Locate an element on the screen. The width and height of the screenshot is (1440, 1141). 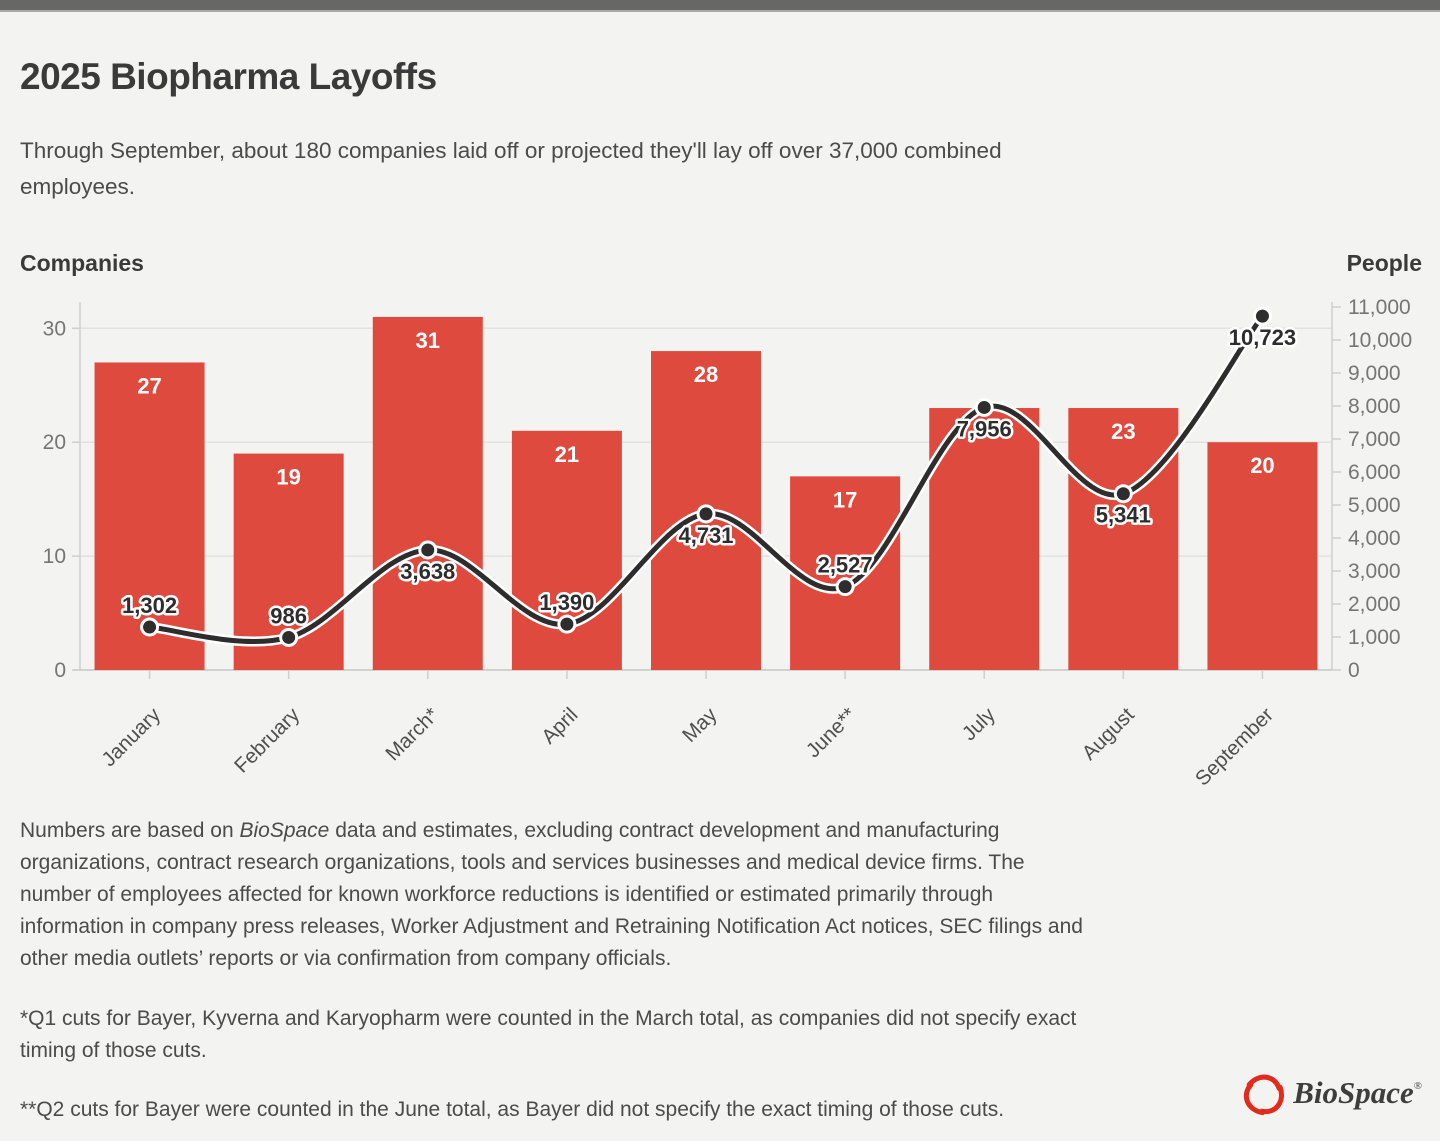
chart-subtitle-line2: employees. is located at coordinates (78, 186).